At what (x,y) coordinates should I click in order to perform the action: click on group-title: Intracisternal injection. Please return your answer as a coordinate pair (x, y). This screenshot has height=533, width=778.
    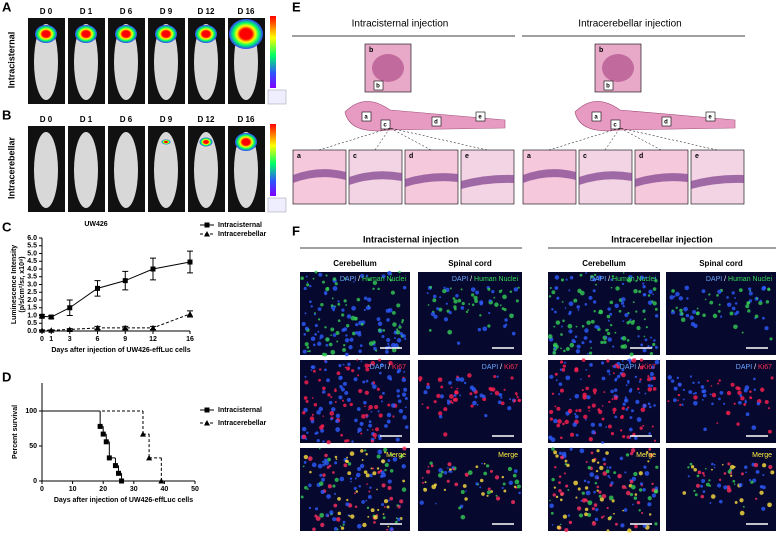
    Looking at the image, I should click on (400, 24).